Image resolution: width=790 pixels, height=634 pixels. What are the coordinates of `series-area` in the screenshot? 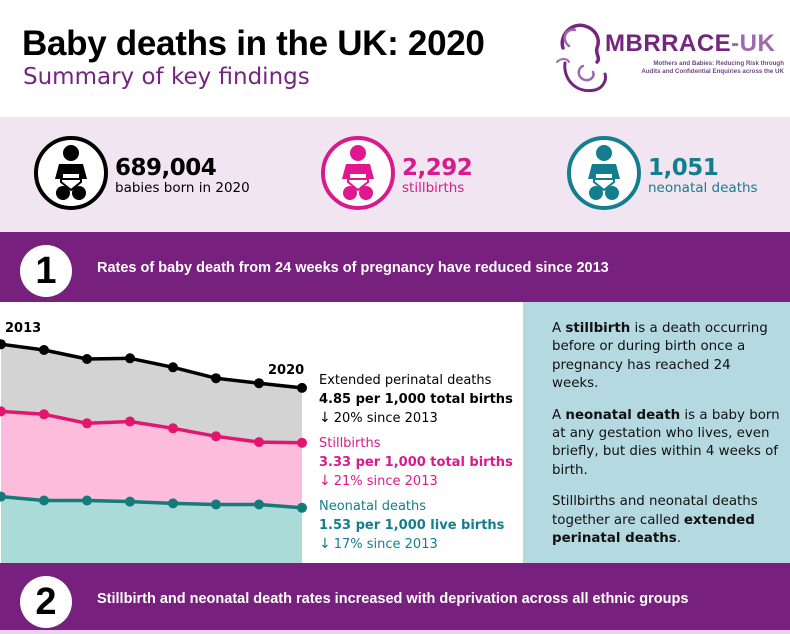 It's located at (151, 529).